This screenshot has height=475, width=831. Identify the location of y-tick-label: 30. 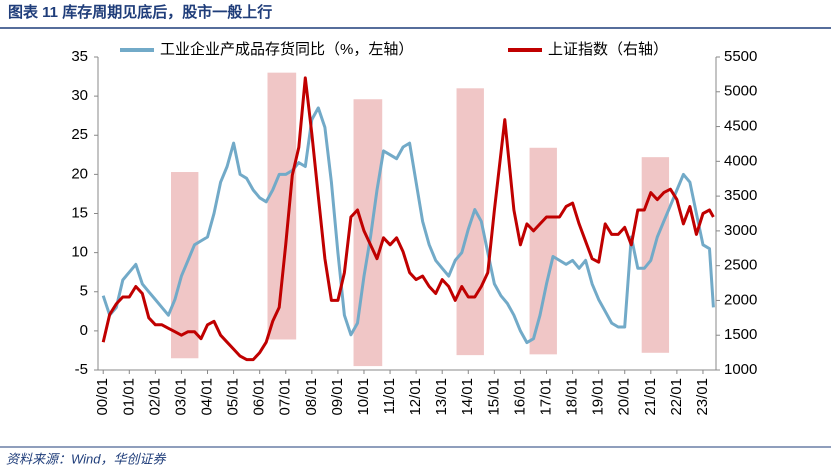
(79, 95).